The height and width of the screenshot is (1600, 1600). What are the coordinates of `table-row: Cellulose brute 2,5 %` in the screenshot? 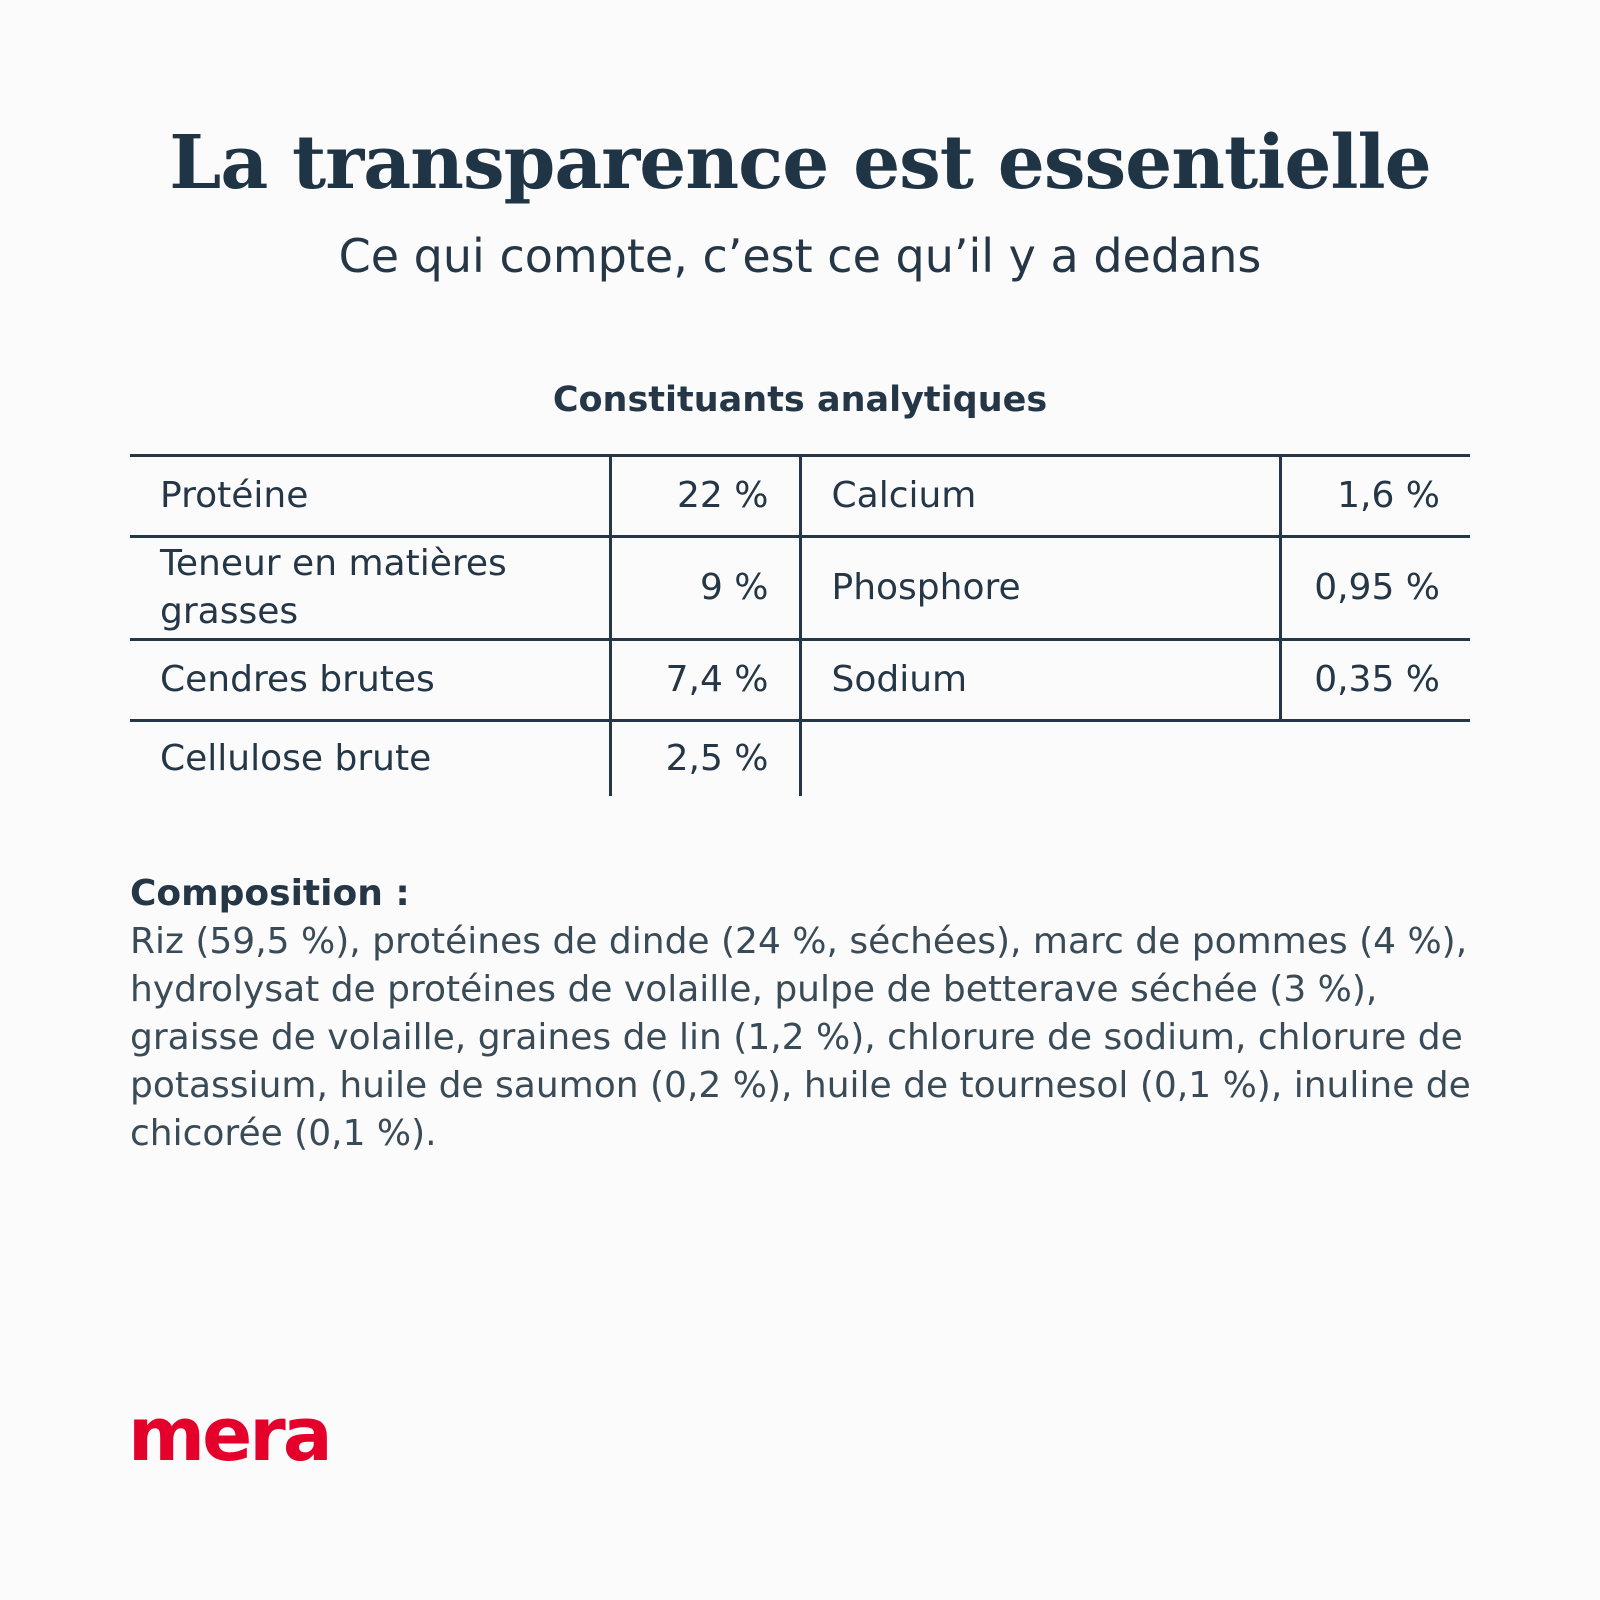 It's located at (800, 758).